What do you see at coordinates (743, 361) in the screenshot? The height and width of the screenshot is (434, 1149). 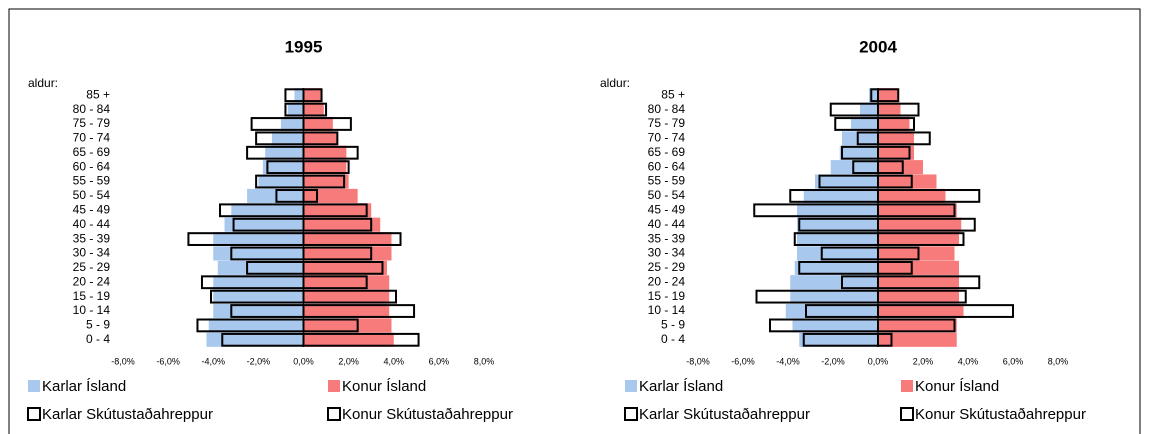 I see `x-tick-label: -6,0%` at bounding box center [743, 361].